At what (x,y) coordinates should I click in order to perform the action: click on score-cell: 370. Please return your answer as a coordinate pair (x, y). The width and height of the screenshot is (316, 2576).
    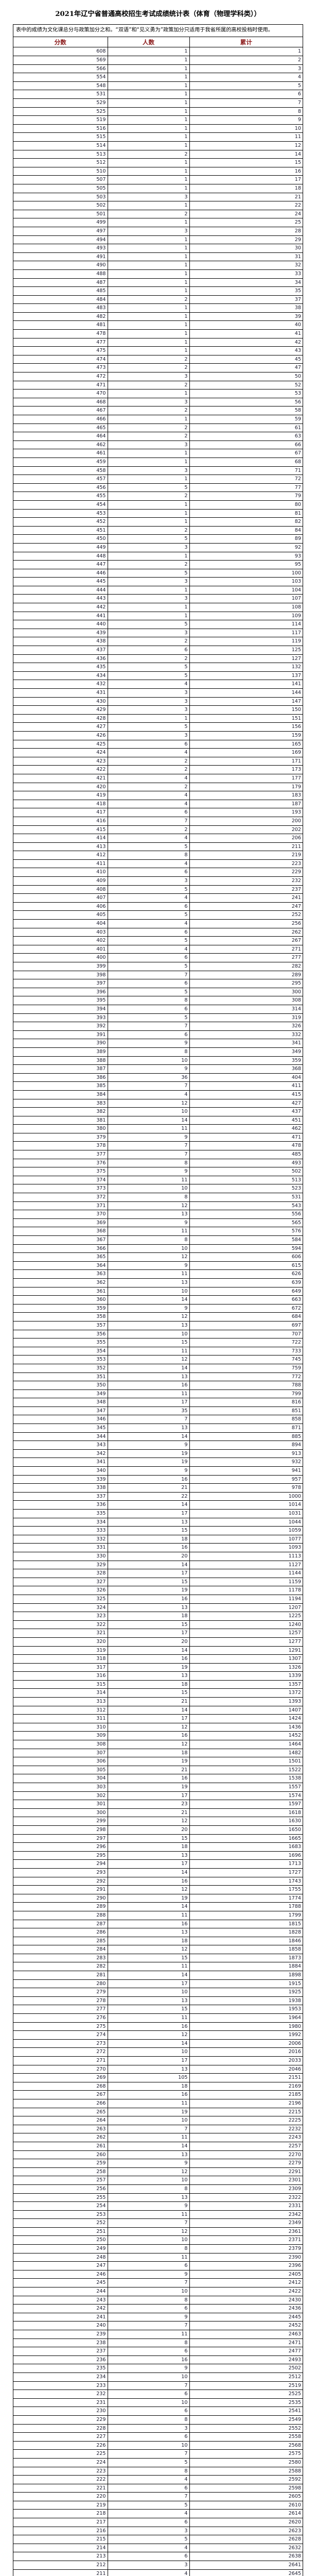
    Looking at the image, I should click on (60, 1214).